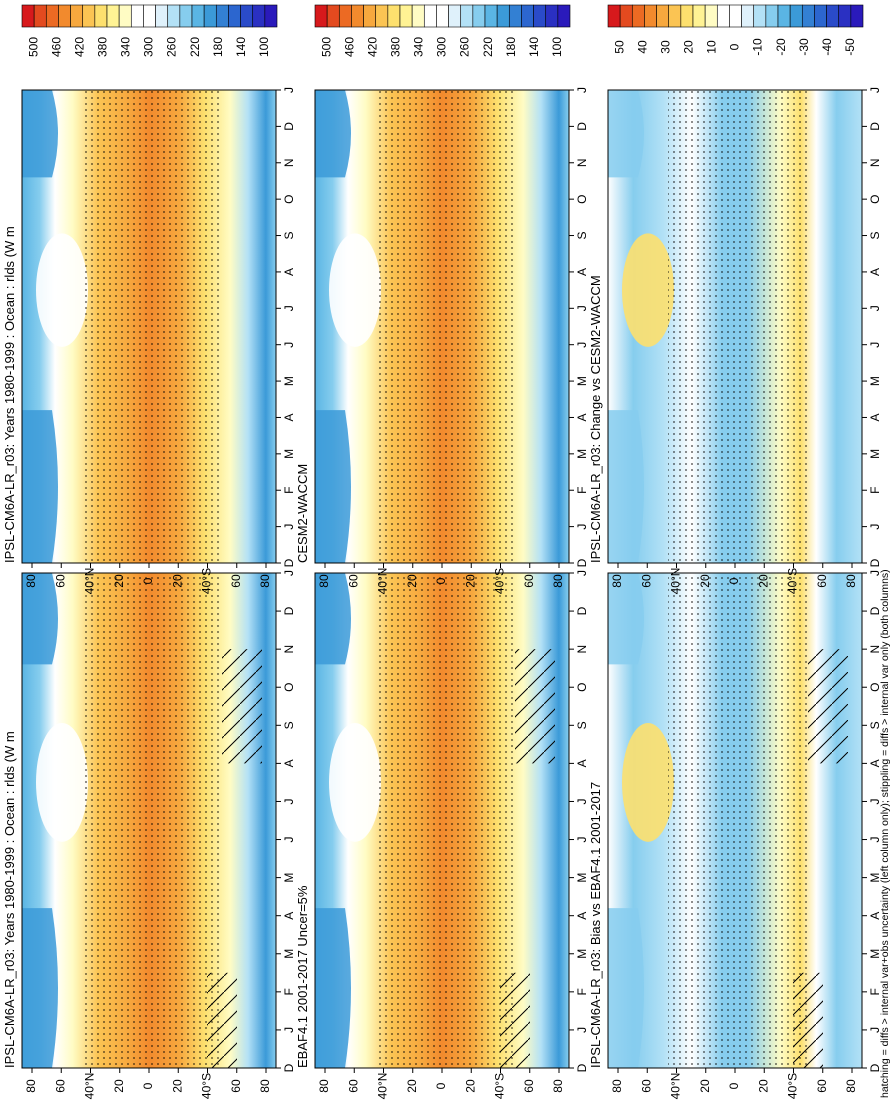 The image size is (895, 1102). I want to click on colorbar-label: 20, so click(689, 47).